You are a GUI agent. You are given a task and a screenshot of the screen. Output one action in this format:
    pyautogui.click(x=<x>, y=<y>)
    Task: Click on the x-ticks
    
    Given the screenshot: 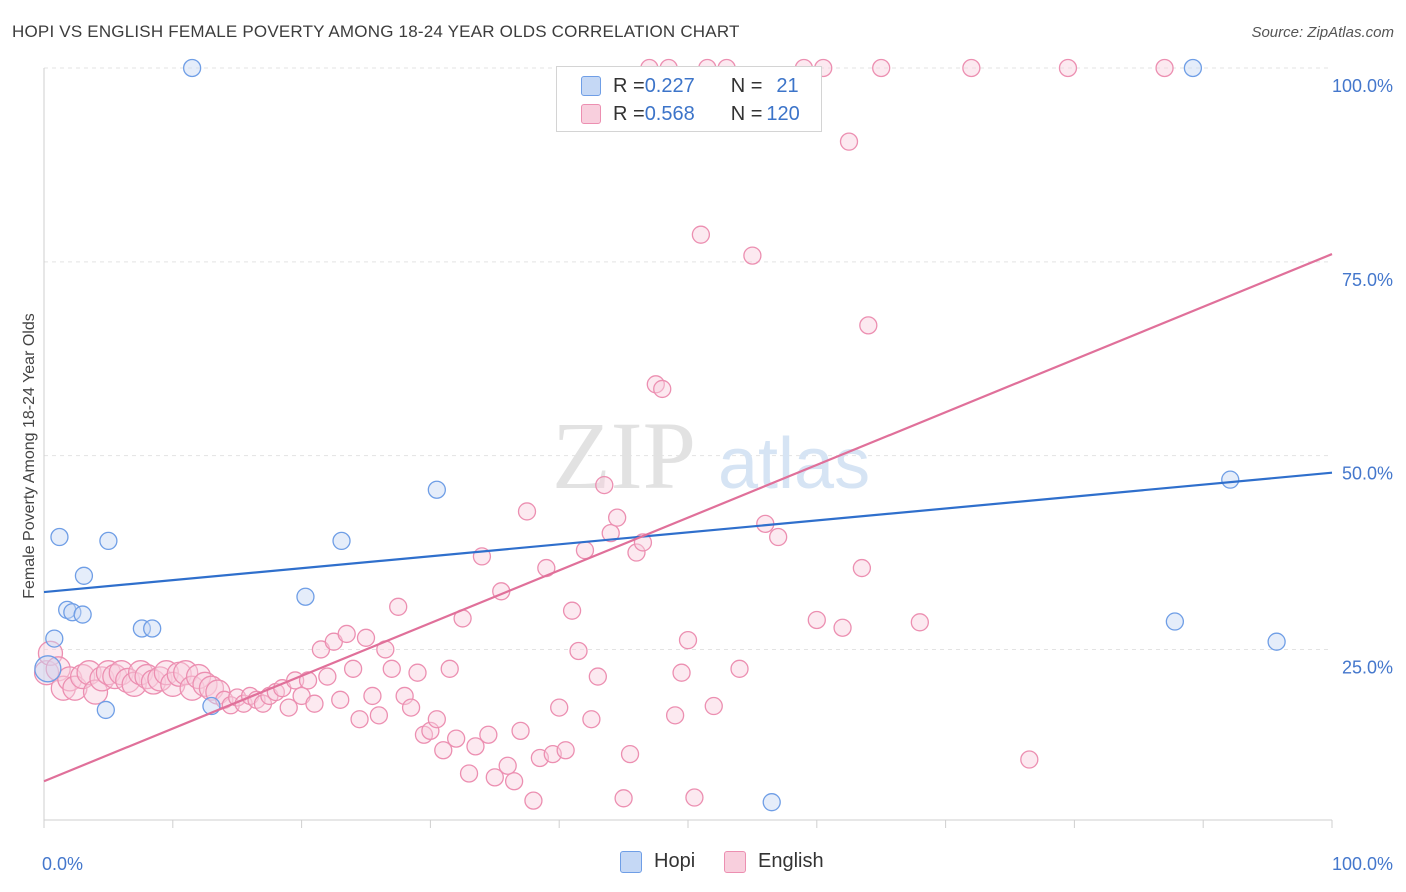 What is the action you would take?
    pyautogui.click(x=688, y=824)
    